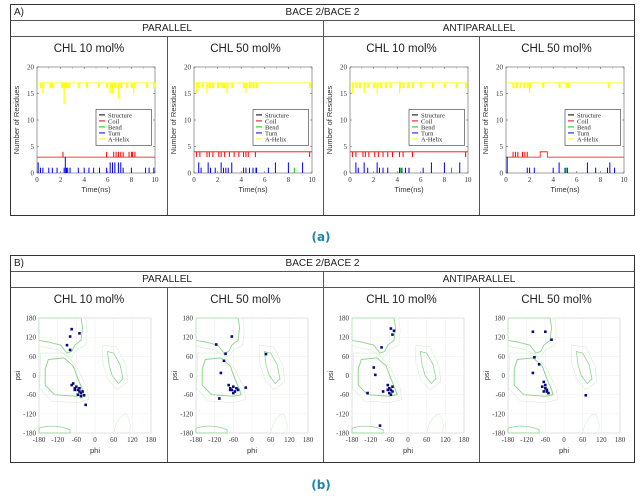 This screenshot has width=642, height=498. Describe the element at coordinates (329, 120) in the screenshot. I see `y-axis-label: Number of Residues` at that location.